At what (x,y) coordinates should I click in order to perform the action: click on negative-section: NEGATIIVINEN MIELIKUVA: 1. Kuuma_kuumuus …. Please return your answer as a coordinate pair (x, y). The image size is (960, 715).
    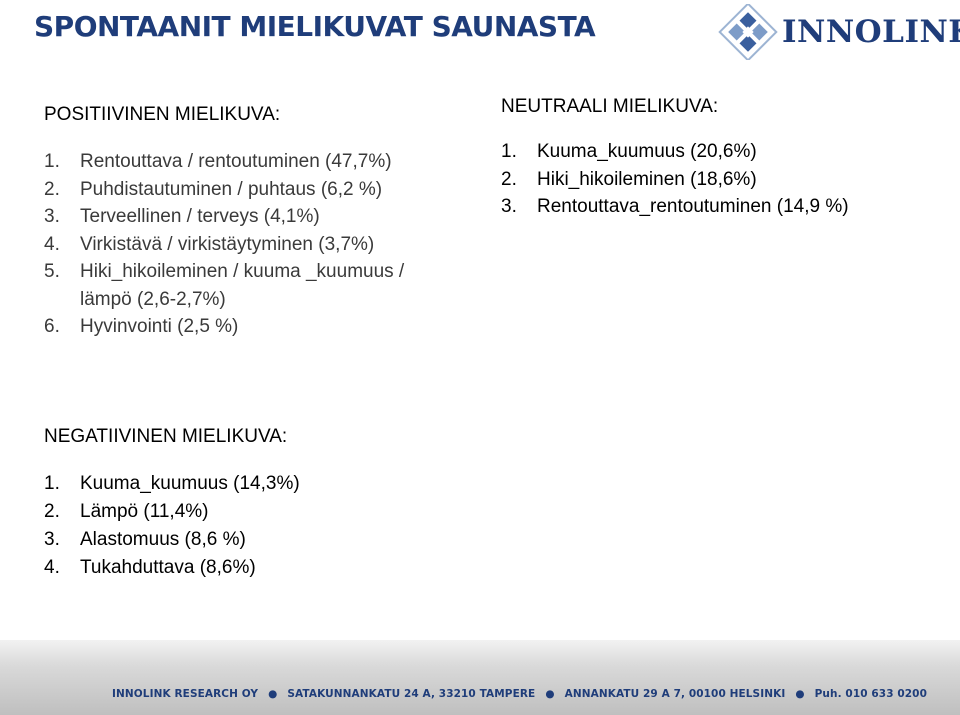
    Looking at the image, I should click on (254, 504).